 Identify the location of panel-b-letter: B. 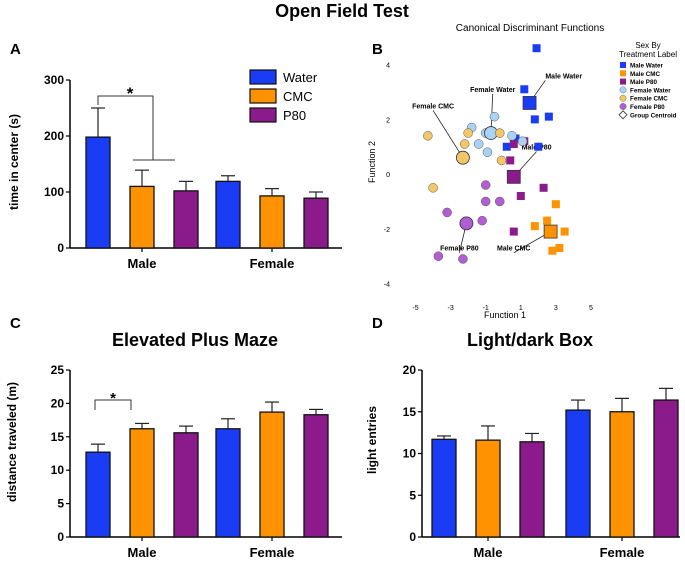
(377, 49).